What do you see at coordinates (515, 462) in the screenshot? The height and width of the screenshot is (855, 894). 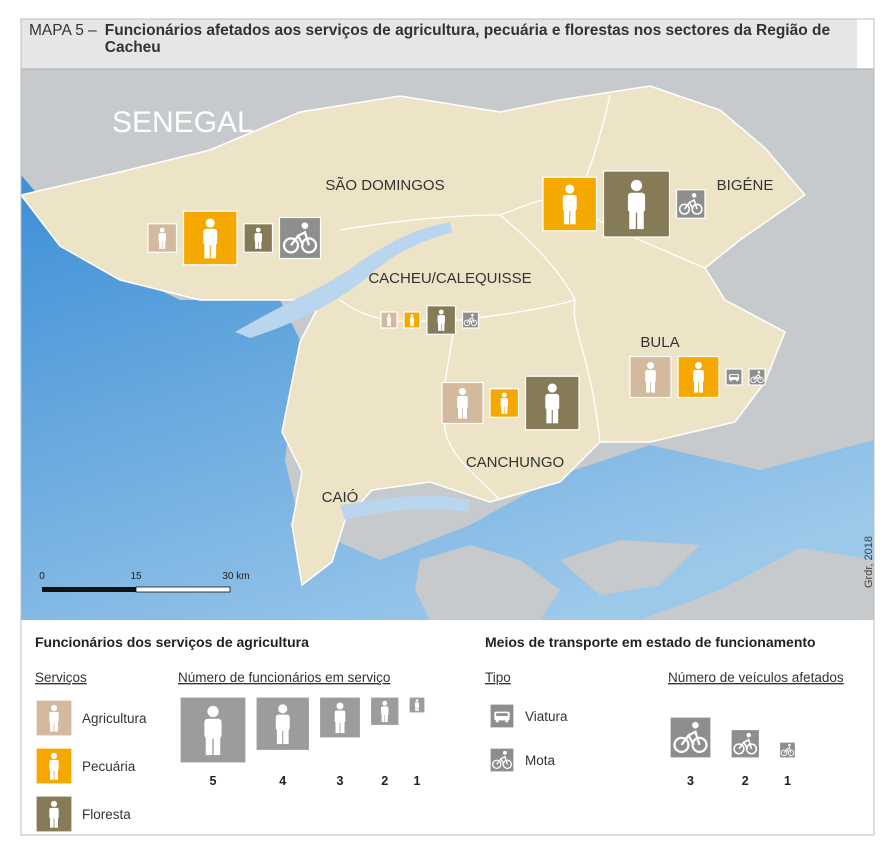 I see `sector-label: CANCHUNGO` at bounding box center [515, 462].